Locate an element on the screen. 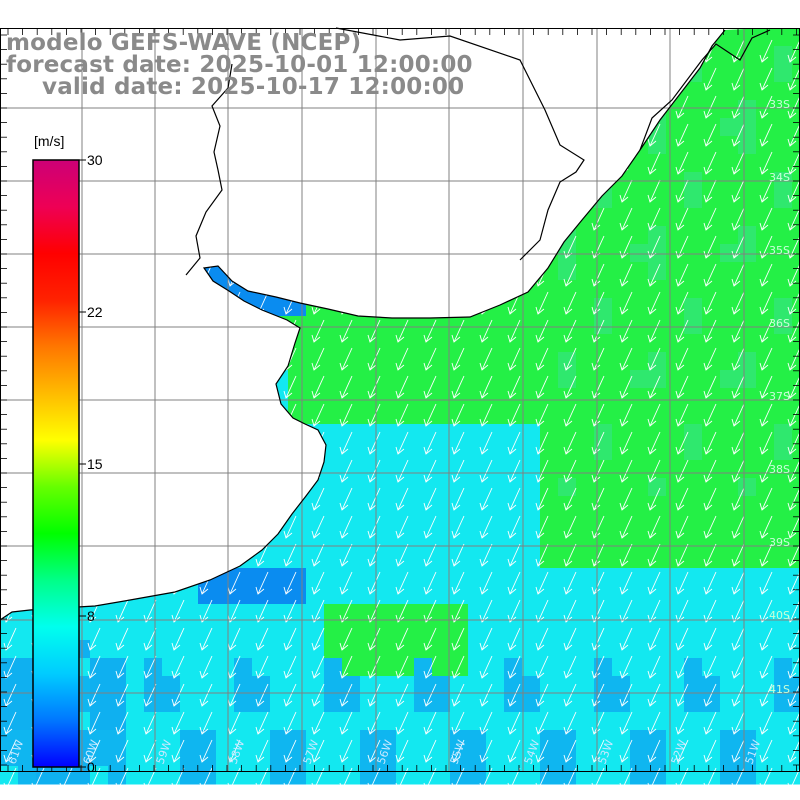  colorbar-label-22: 22 is located at coordinates (95, 312).